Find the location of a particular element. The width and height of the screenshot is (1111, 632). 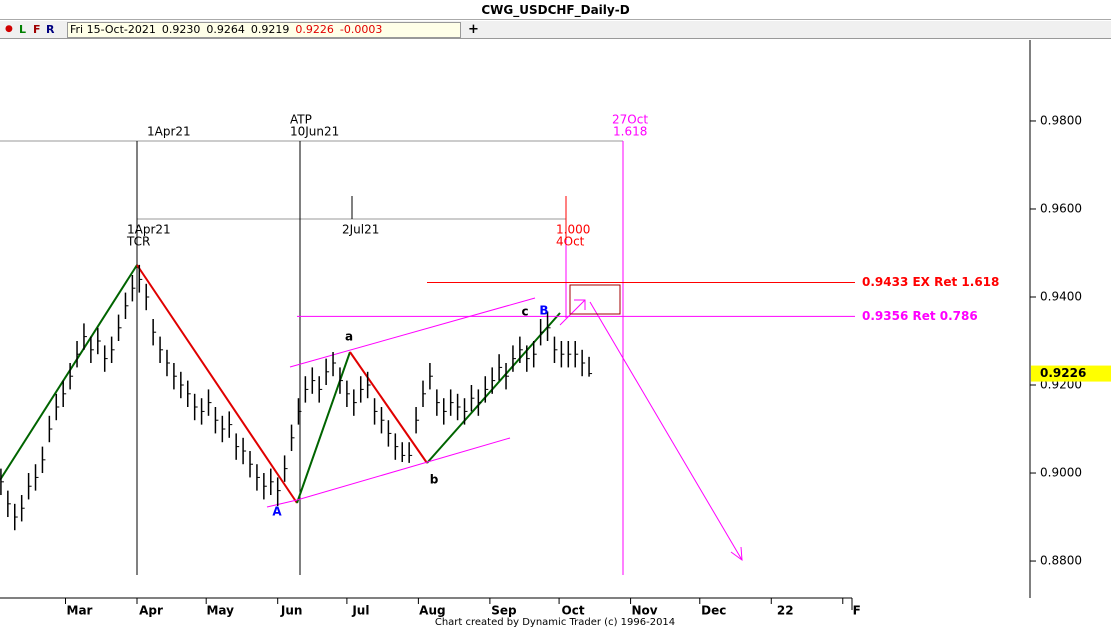

annotation: 2Jul21 is located at coordinates (360, 230).